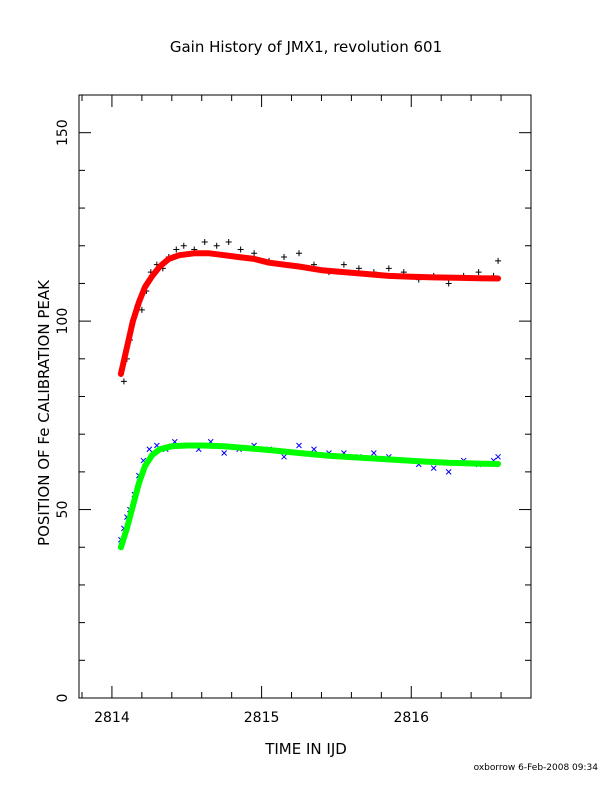  Describe the element at coordinates (262, 718) in the screenshot. I see `x-tick-label: 2815` at that location.